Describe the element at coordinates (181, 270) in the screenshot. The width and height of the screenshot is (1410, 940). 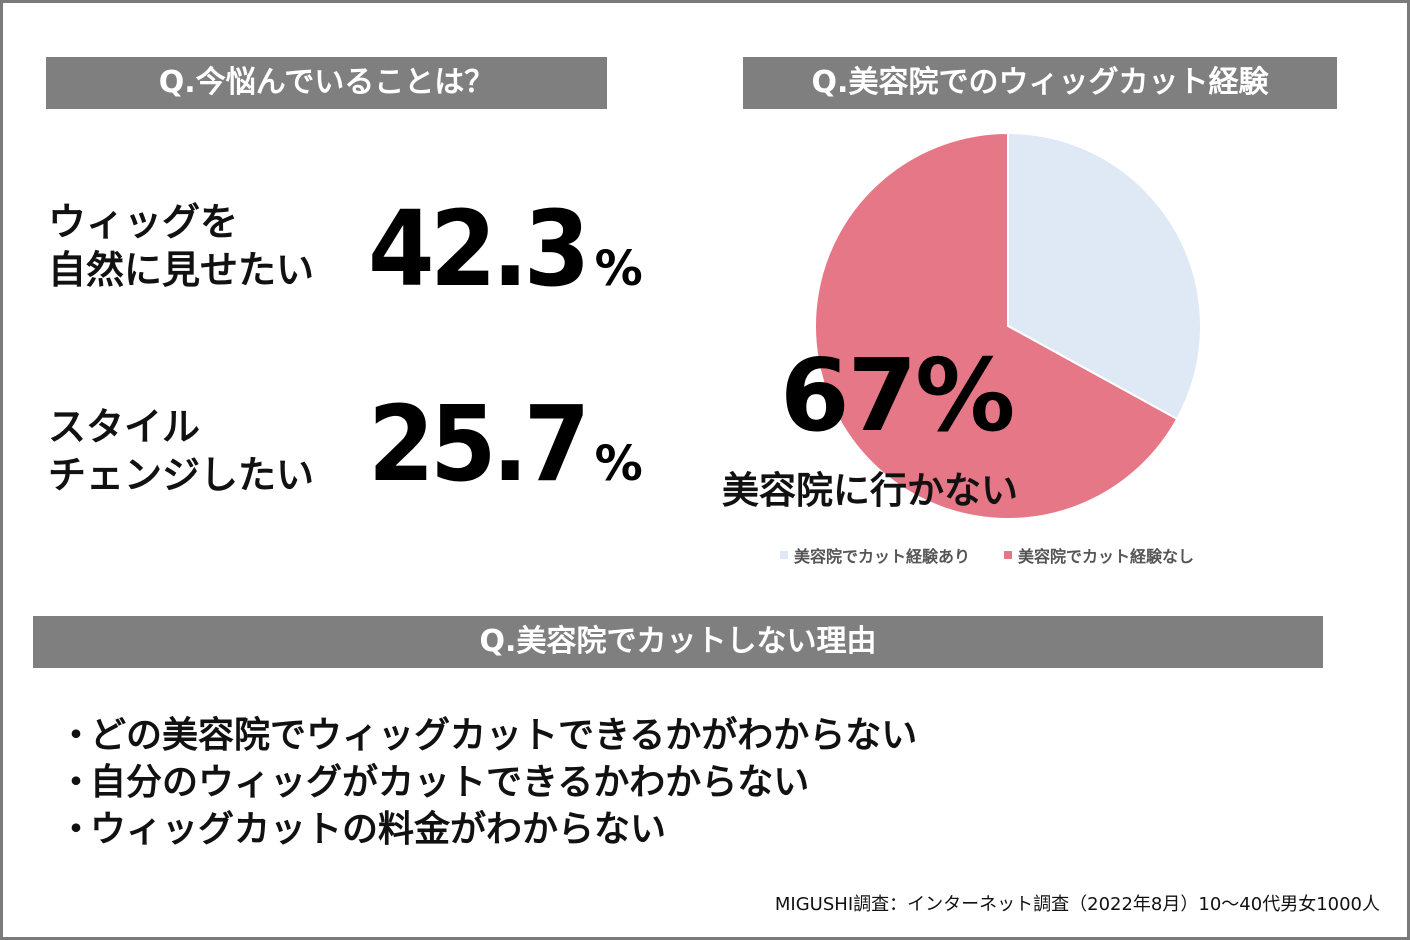
I see `stat-label-line: 自然に見せたい` at that location.